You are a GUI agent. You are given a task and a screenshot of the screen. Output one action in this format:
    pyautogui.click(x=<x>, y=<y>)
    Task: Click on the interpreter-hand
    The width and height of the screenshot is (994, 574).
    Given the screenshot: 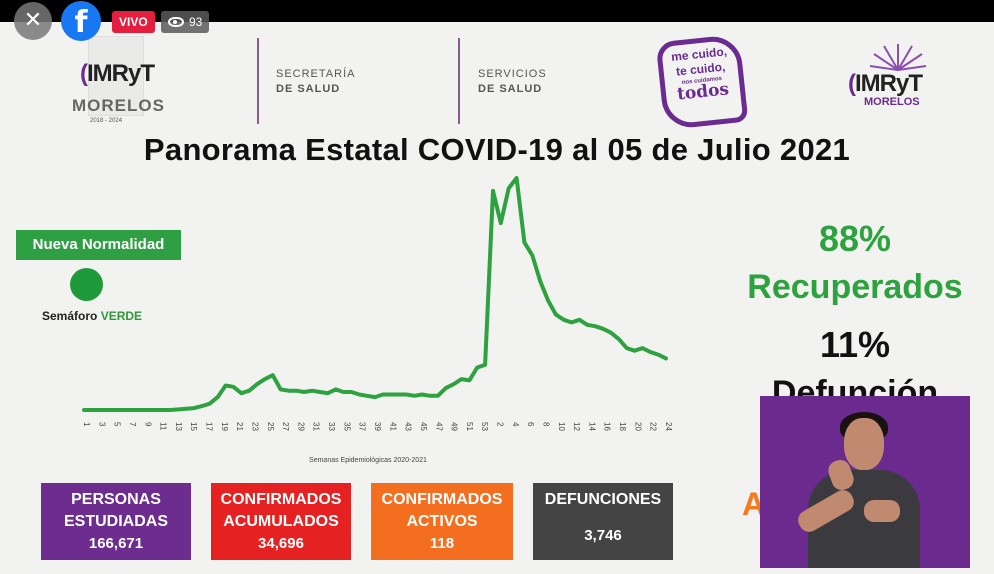 What is the action you would take?
    pyautogui.click(x=882, y=511)
    